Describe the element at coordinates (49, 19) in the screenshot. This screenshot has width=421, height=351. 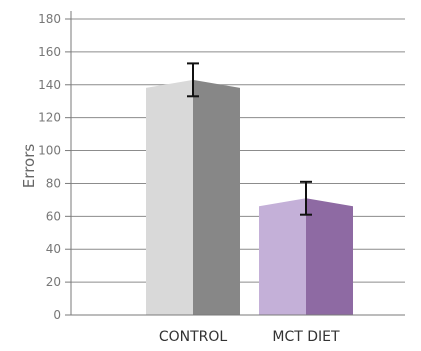
I see `y-tick-label: 180` at that location.